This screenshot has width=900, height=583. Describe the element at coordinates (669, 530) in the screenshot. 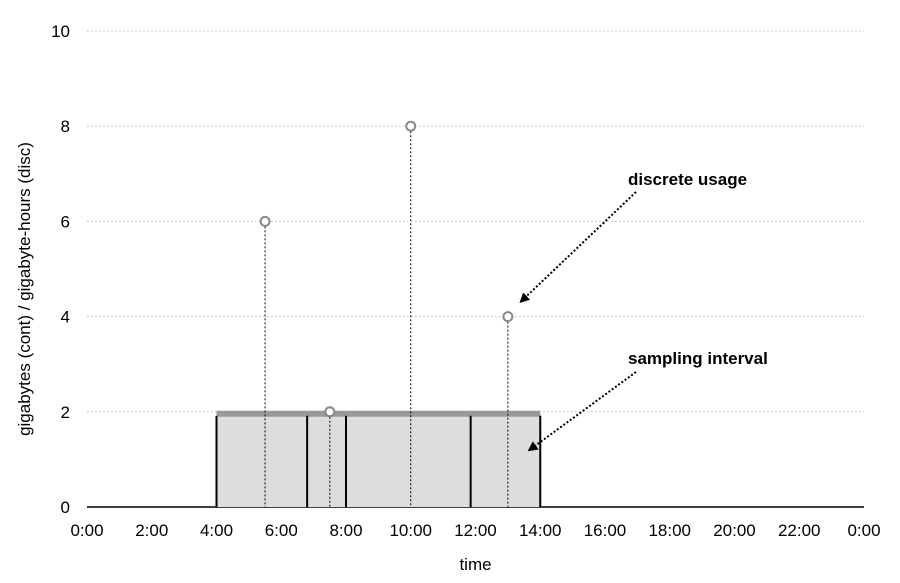

I see `x-tick-label: 18:00` at that location.